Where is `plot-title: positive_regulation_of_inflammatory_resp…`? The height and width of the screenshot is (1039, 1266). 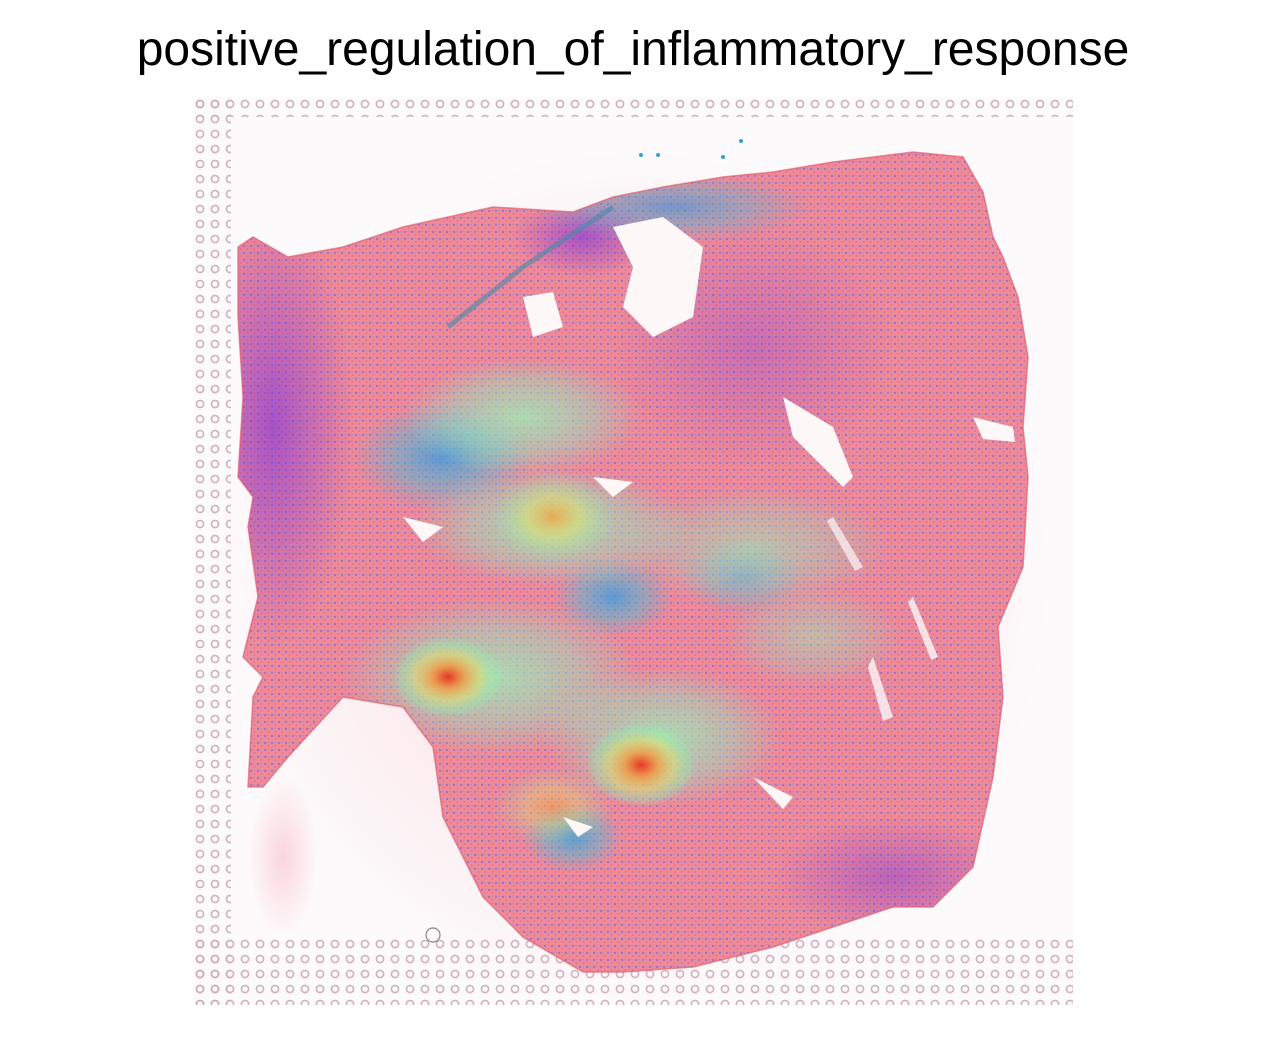 plot-title: positive_regulation_of_inflammatory_resp… is located at coordinates (633, 49).